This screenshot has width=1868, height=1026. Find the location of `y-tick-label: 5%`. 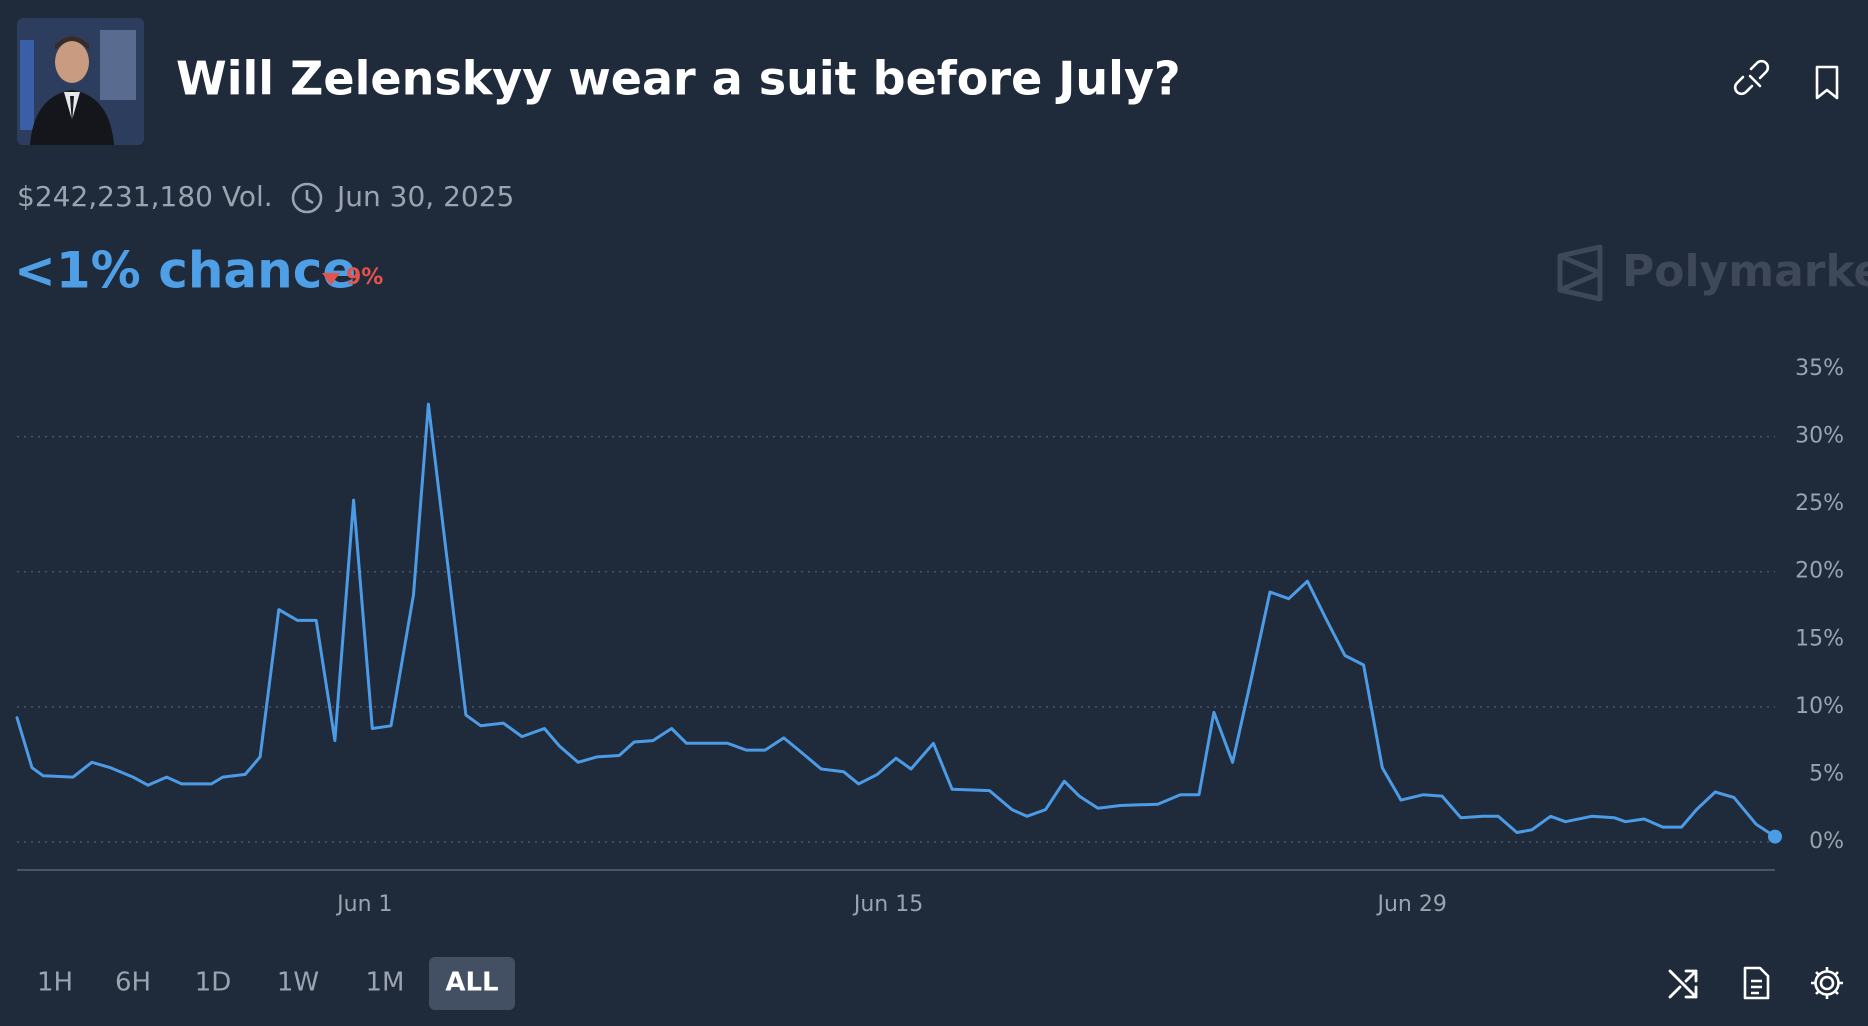

y-tick-label: 5% is located at coordinates (1826, 773).